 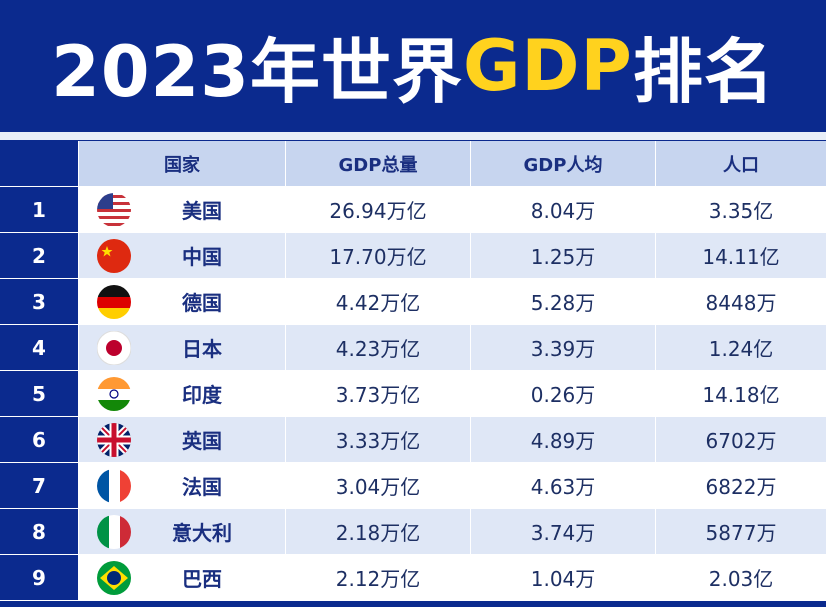 I want to click on value-cell: 3.04万亿, so click(x=377, y=485).